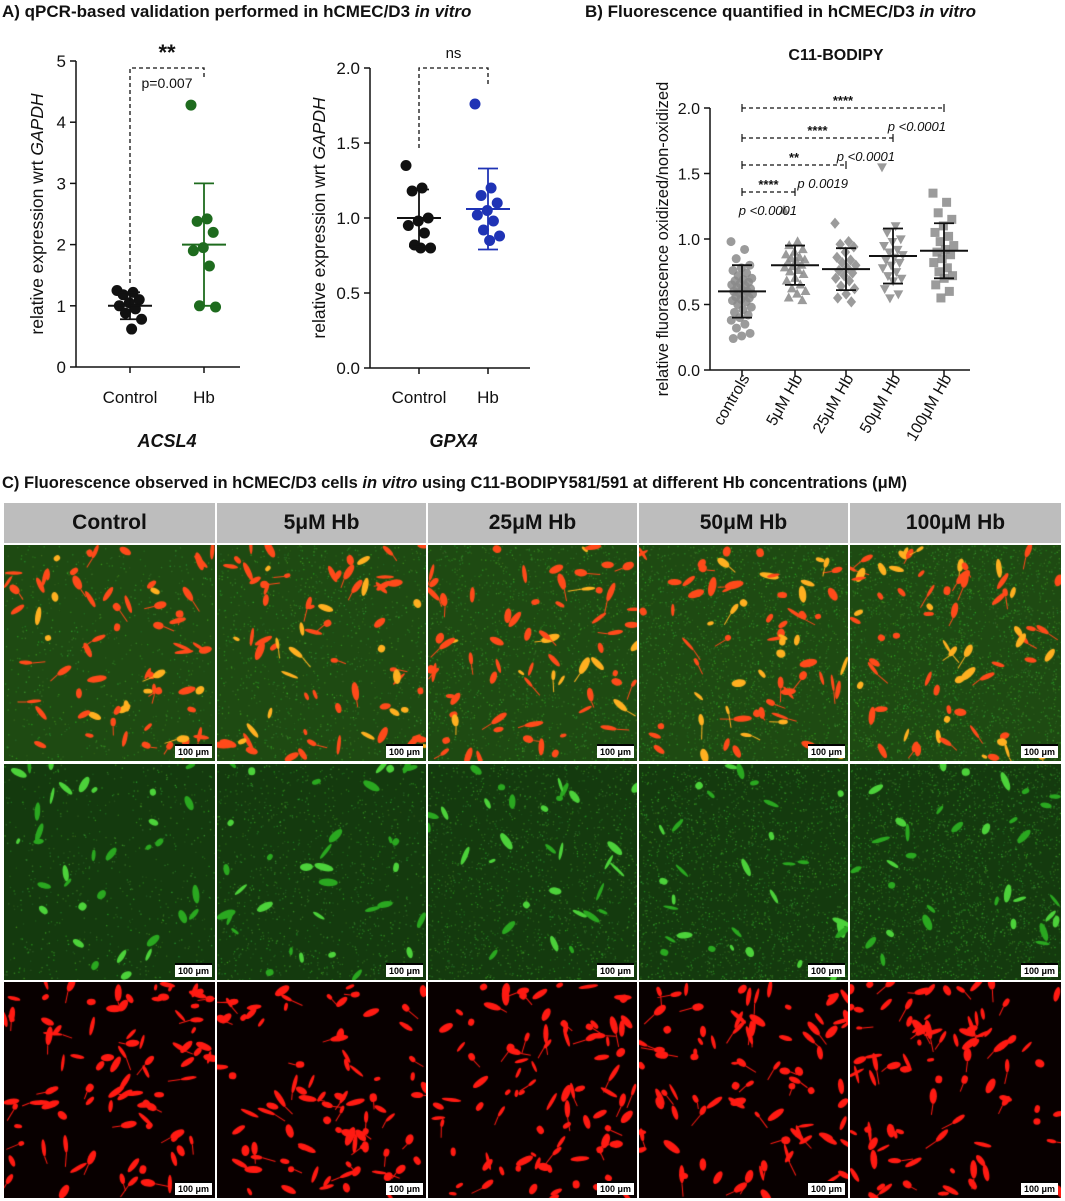  I want to click on panel-c-column-headers: Control 5μM Hb 25μM Hb 50μM Hb 100μM Hb, so click(532, 523).